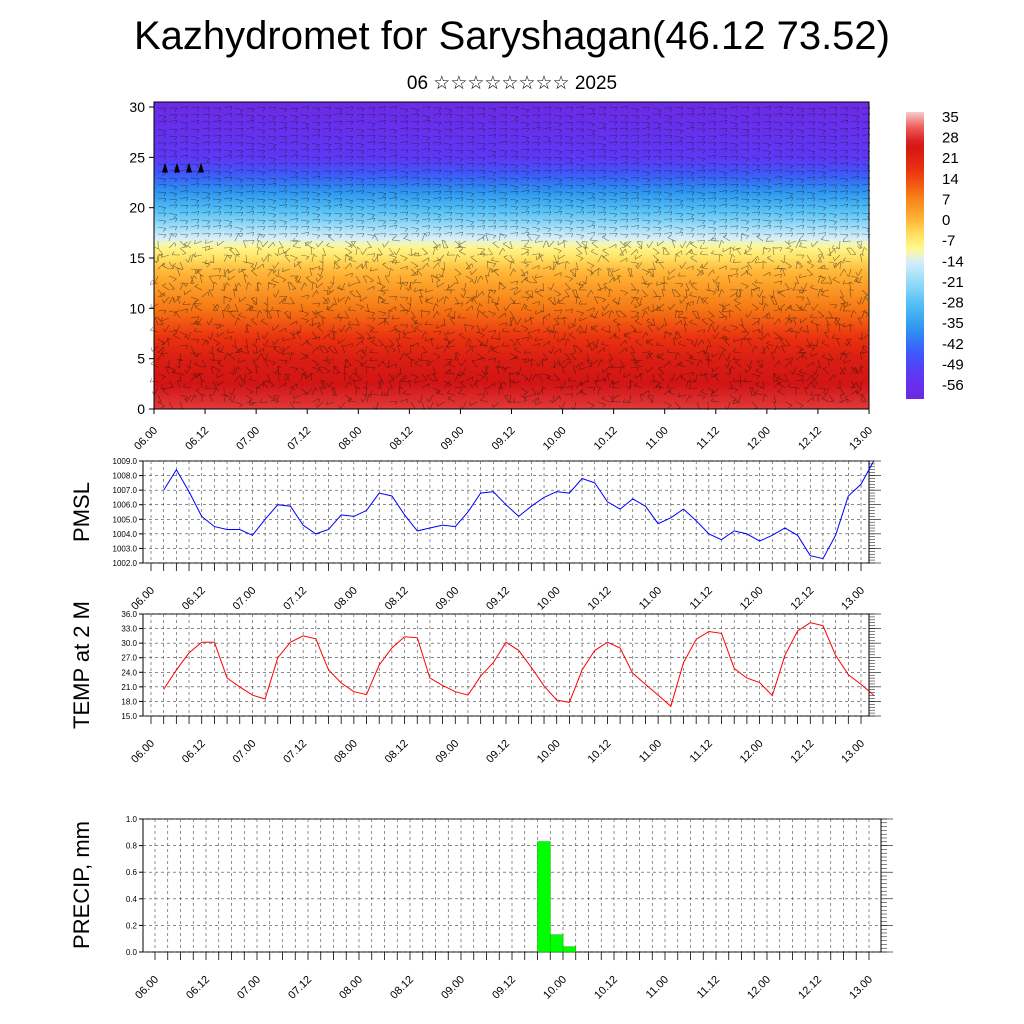  I want to click on y-tick-label: 1002.0, so click(125, 563).